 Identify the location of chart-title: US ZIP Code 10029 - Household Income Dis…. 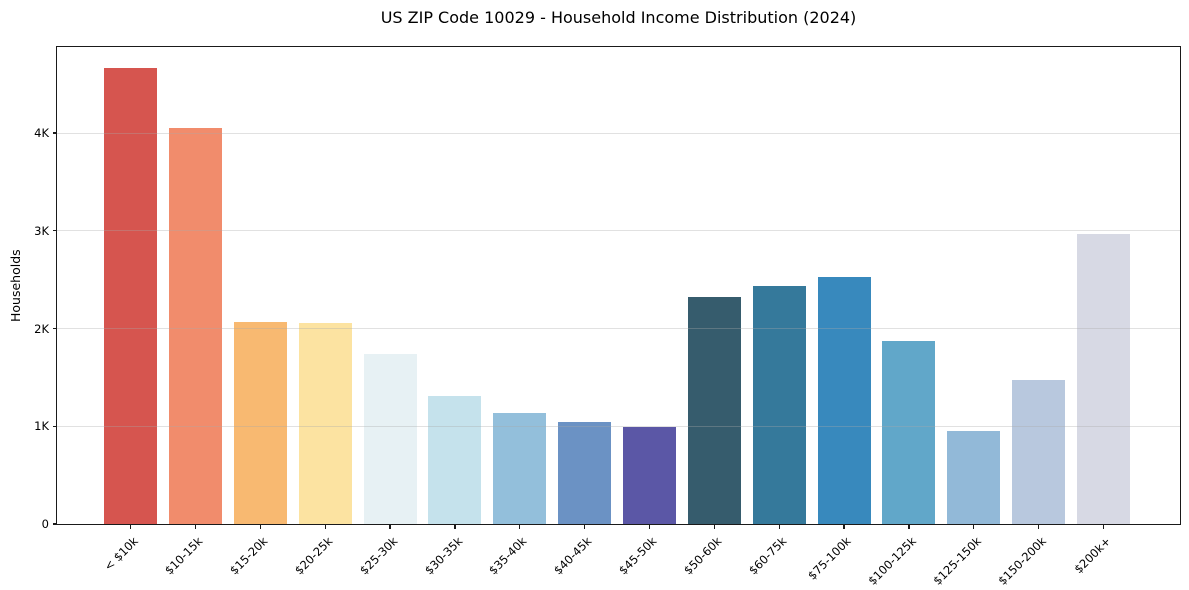
(618, 17).